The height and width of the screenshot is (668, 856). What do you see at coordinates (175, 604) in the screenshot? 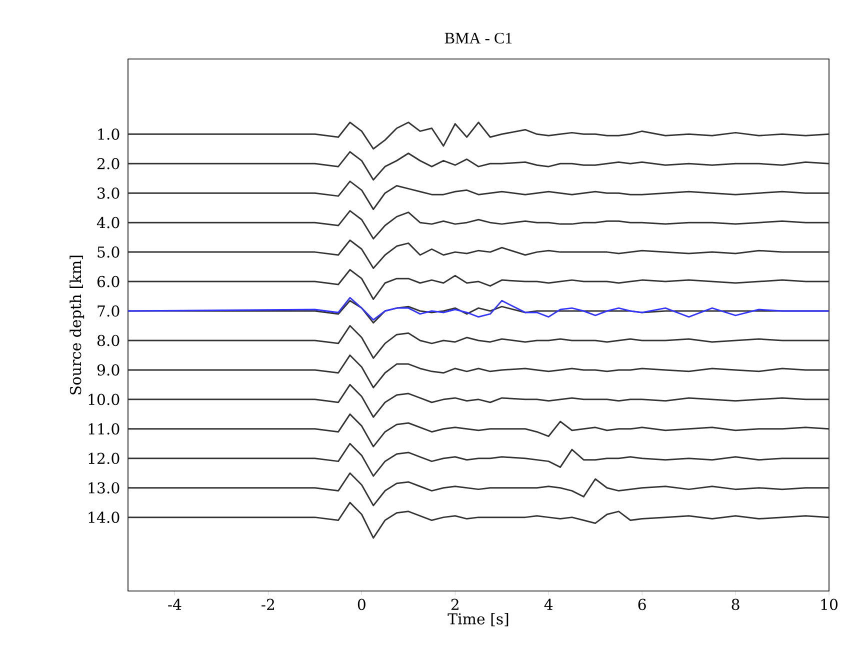
I see `x-tick-label: -4` at bounding box center [175, 604].